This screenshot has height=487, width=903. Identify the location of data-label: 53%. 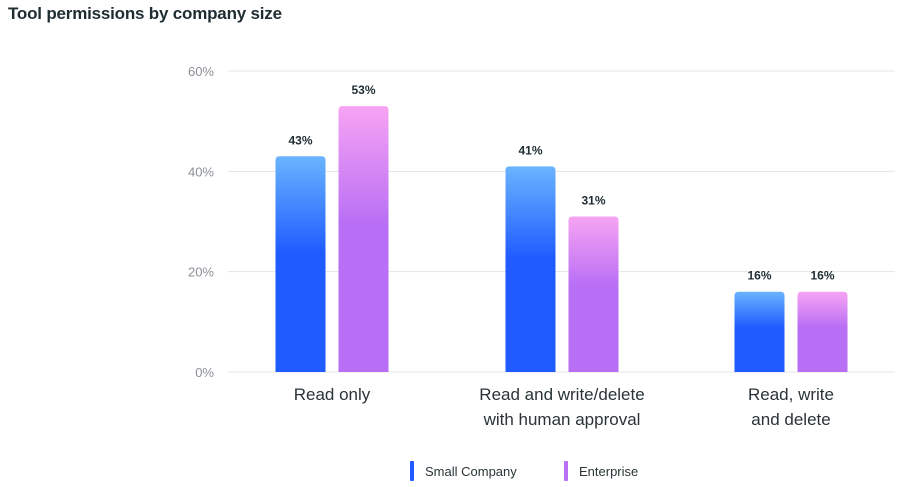
(363, 90).